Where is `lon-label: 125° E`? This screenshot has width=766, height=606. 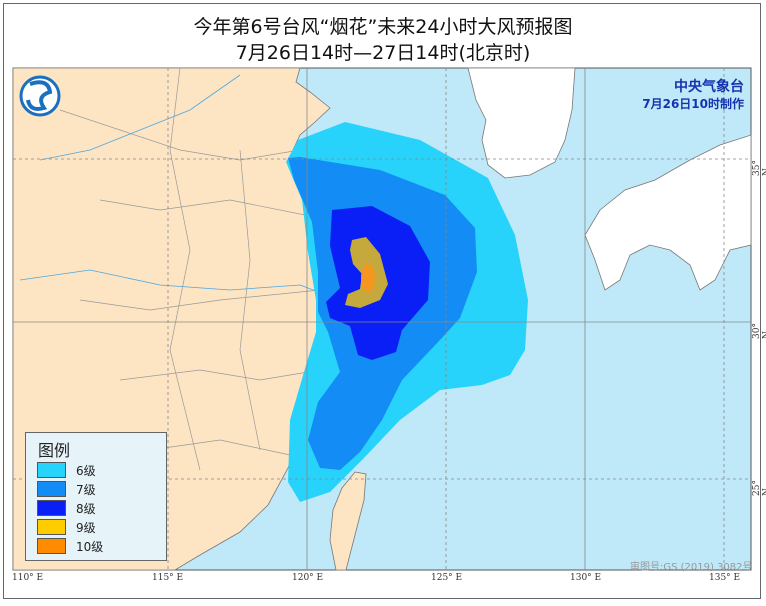 lon-label: 125° E is located at coordinates (447, 578).